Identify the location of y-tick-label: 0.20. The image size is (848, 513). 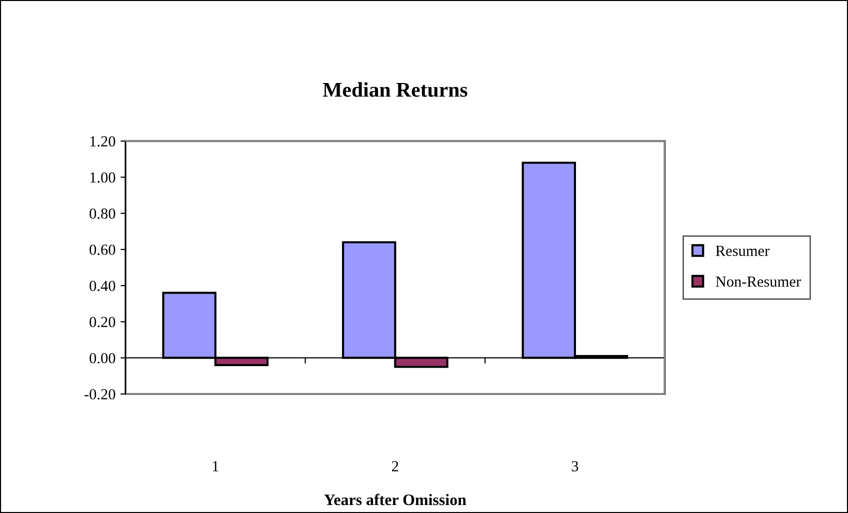
(103, 322).